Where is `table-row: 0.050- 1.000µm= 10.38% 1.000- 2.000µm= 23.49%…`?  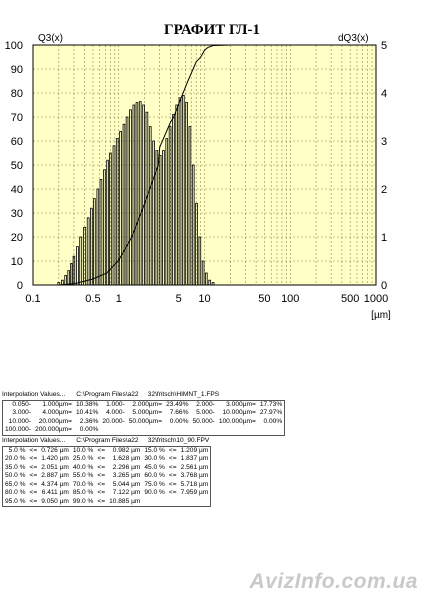
table-row: 0.050- 1.000µm= 10.38% 1.000- 2.000µm= 23.49%… is located at coordinates (144, 404).